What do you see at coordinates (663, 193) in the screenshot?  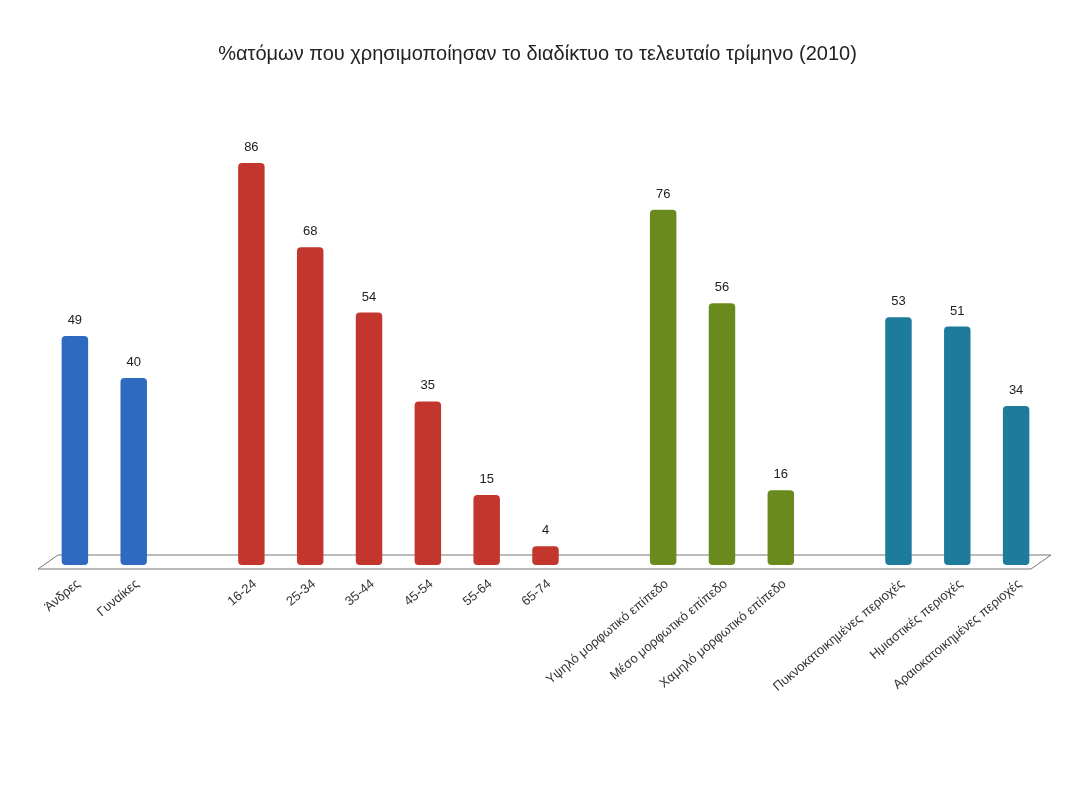 I see `data-label: 76` at bounding box center [663, 193].